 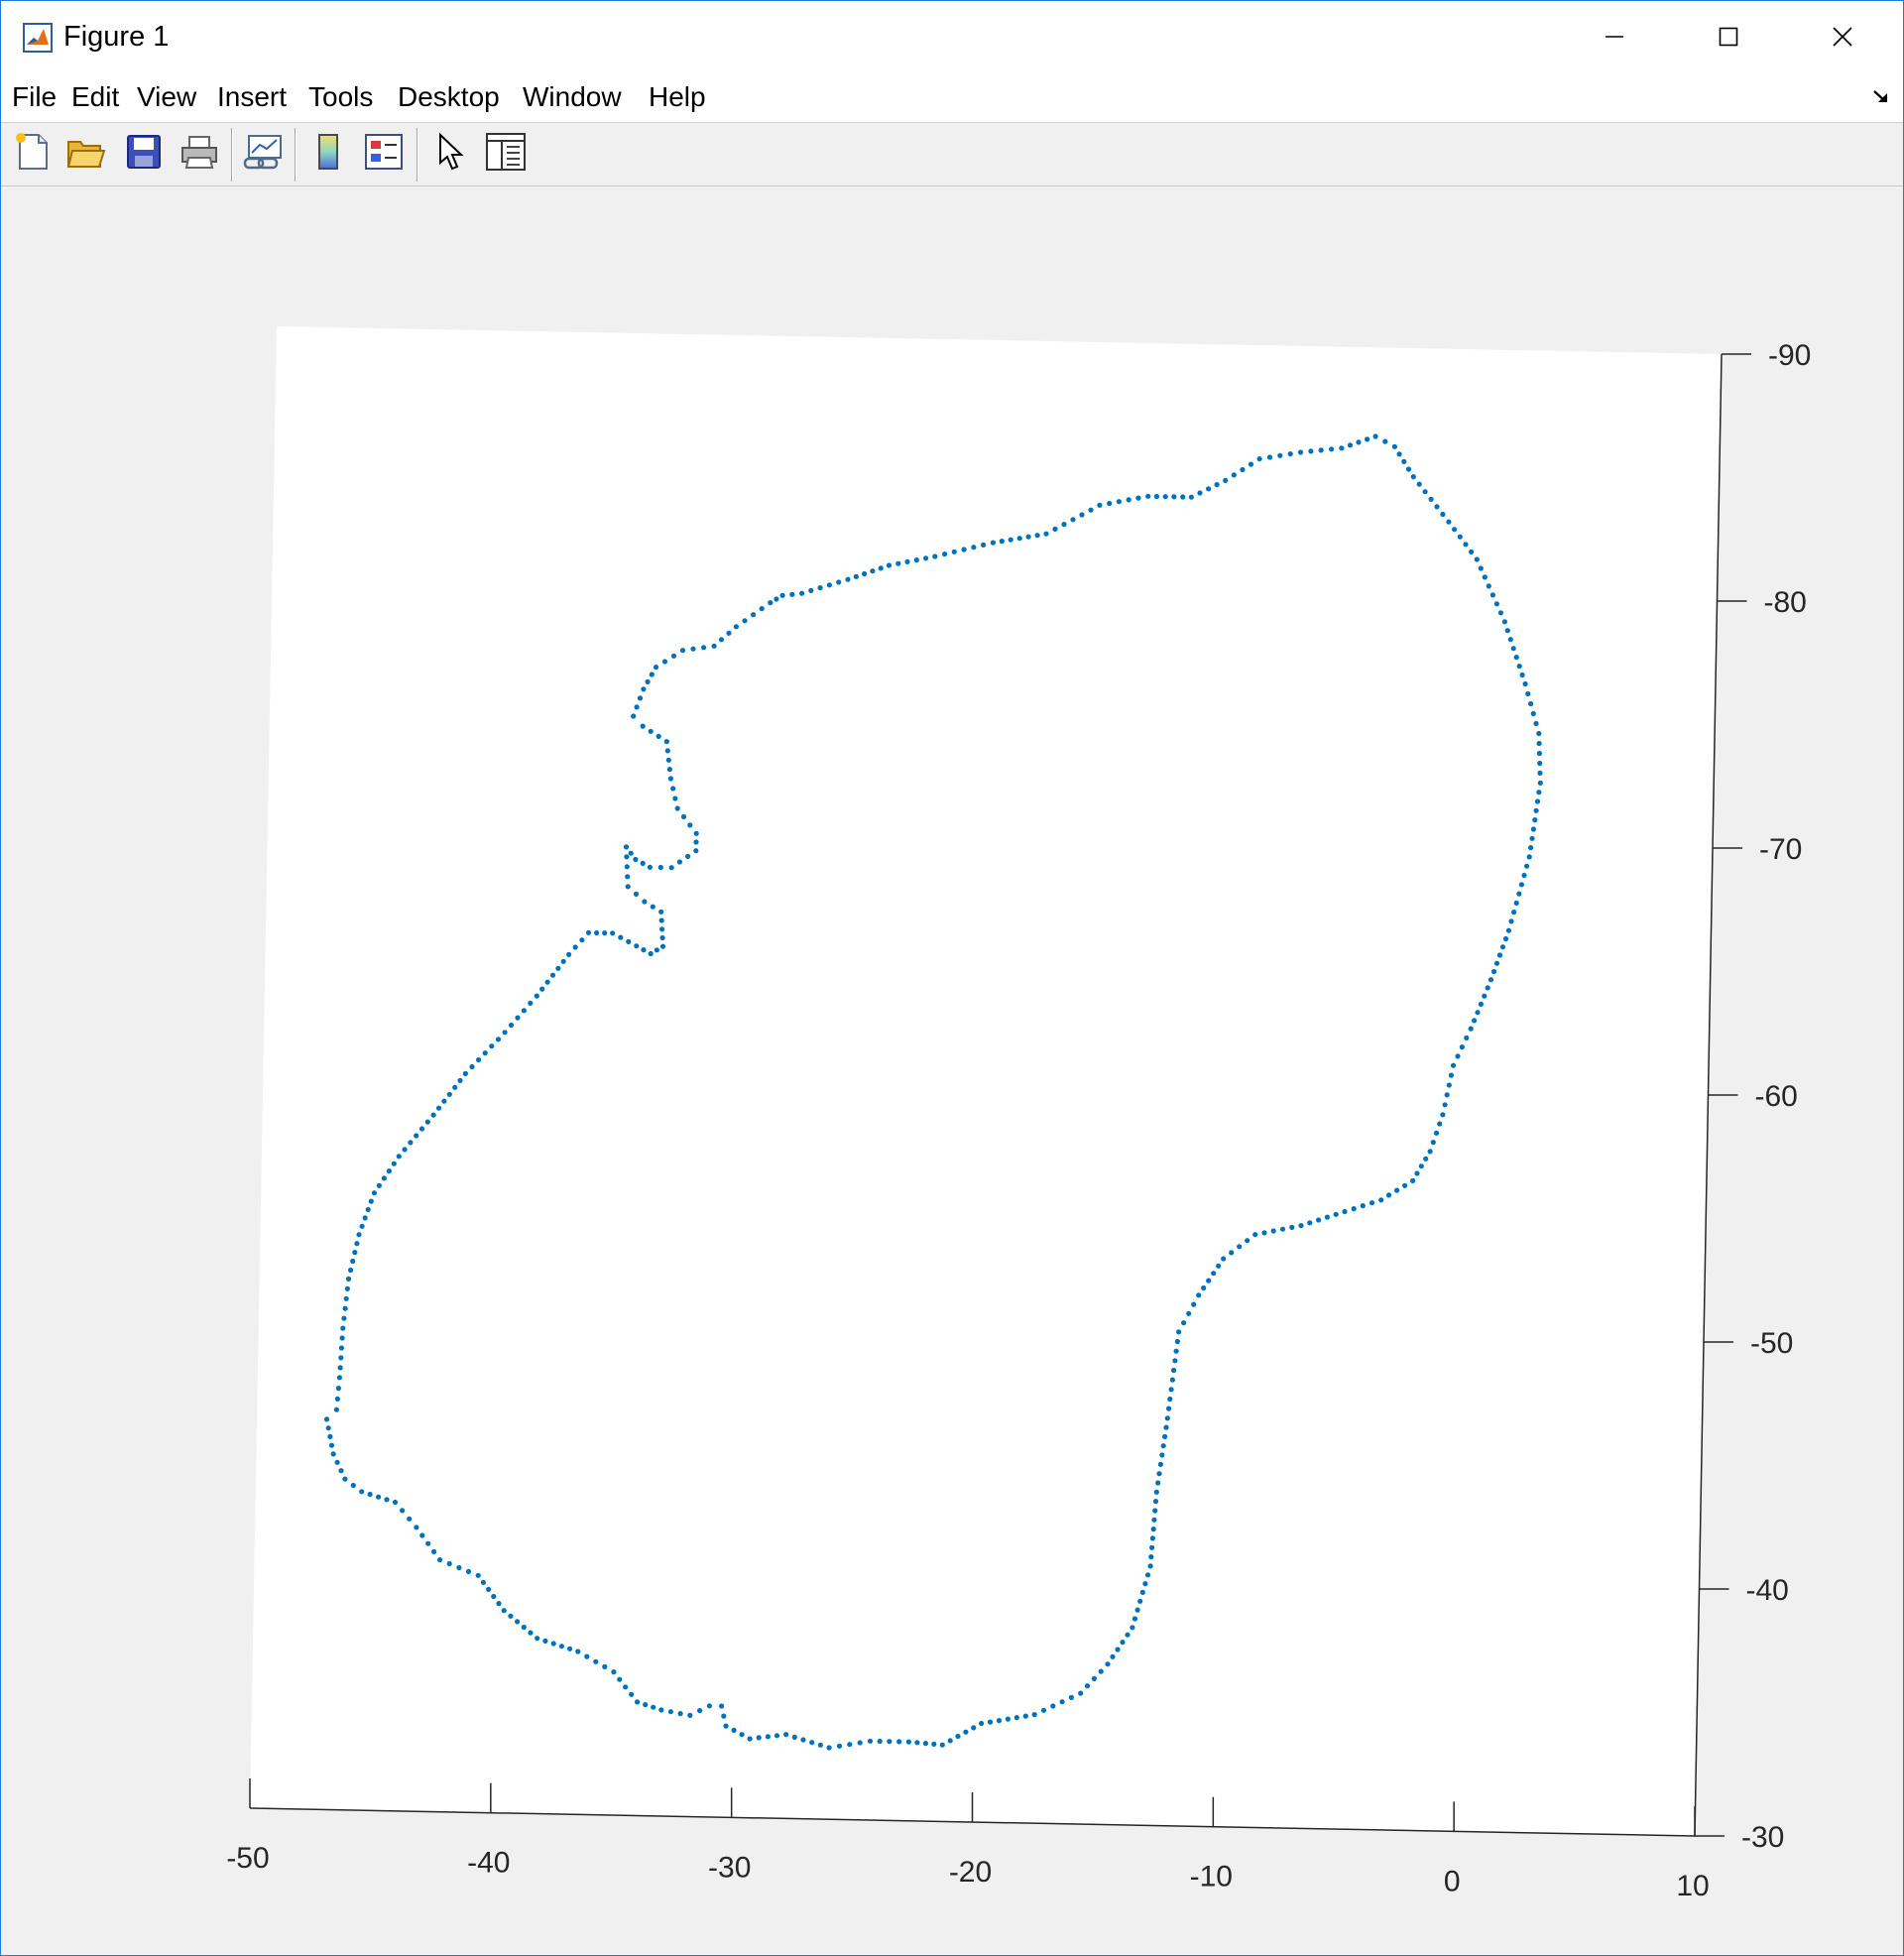 I want to click on insert-legend-button, so click(x=384, y=154).